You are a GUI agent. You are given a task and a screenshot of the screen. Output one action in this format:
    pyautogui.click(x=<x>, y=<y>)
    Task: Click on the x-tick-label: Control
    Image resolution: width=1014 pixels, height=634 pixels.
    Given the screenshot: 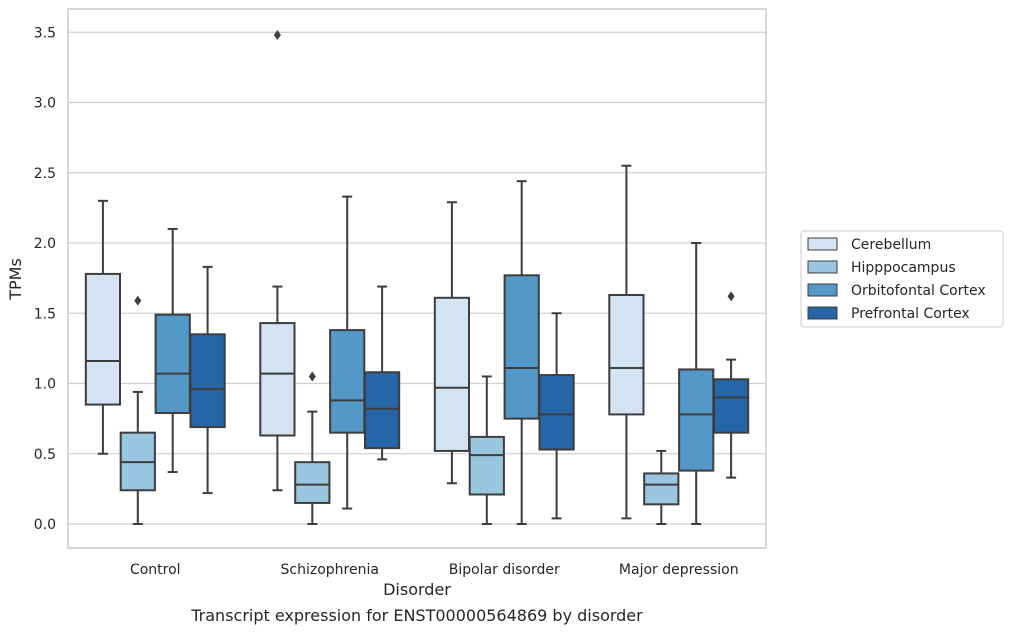 What is the action you would take?
    pyautogui.click(x=155, y=570)
    